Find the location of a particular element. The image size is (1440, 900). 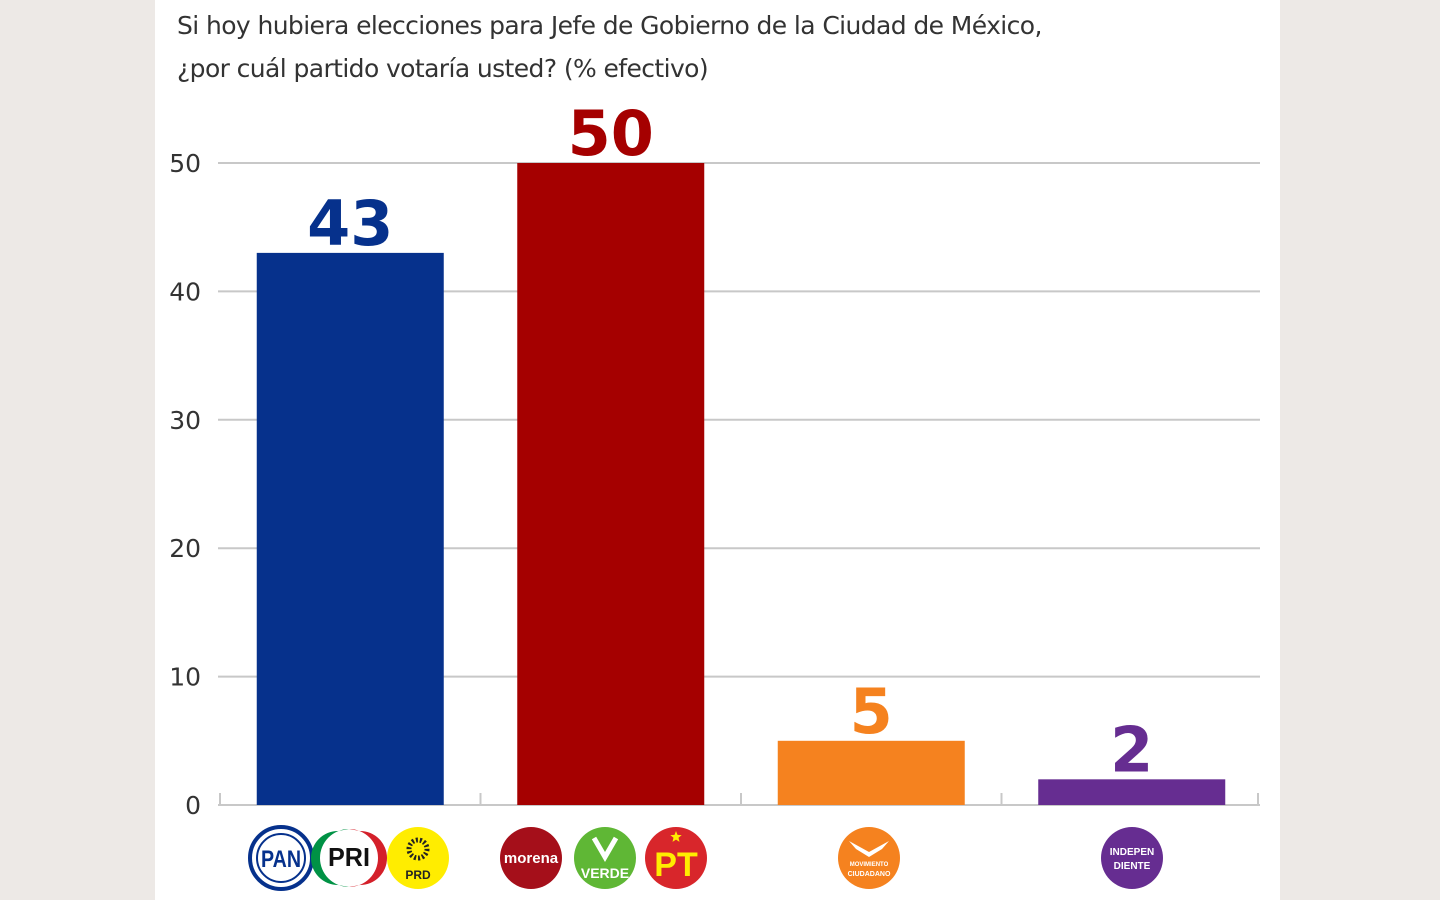

pt-star-icon is located at coordinates (676, 836).